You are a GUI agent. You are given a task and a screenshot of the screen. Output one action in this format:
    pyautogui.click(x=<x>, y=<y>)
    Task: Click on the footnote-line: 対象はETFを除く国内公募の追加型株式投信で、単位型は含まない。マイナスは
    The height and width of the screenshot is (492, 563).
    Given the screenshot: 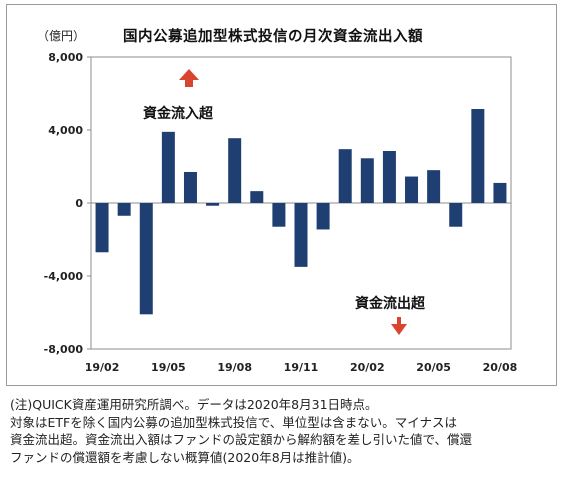 What is the action you would take?
    pyautogui.click(x=233, y=422)
    